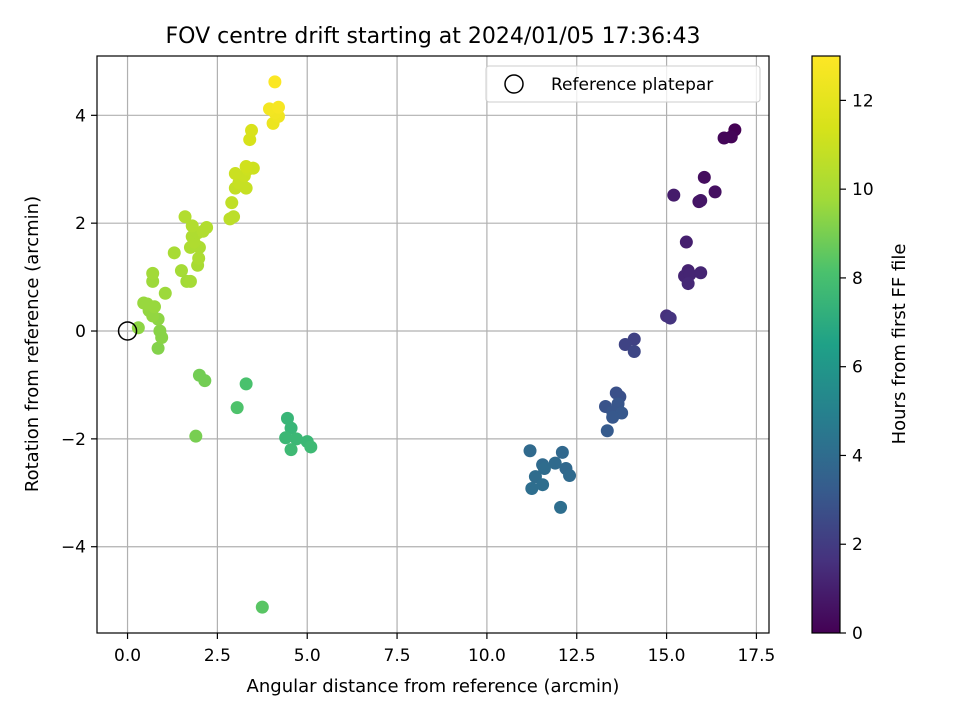 This screenshot has height=720, width=960. I want to click on legend-box, so click(623, 84).